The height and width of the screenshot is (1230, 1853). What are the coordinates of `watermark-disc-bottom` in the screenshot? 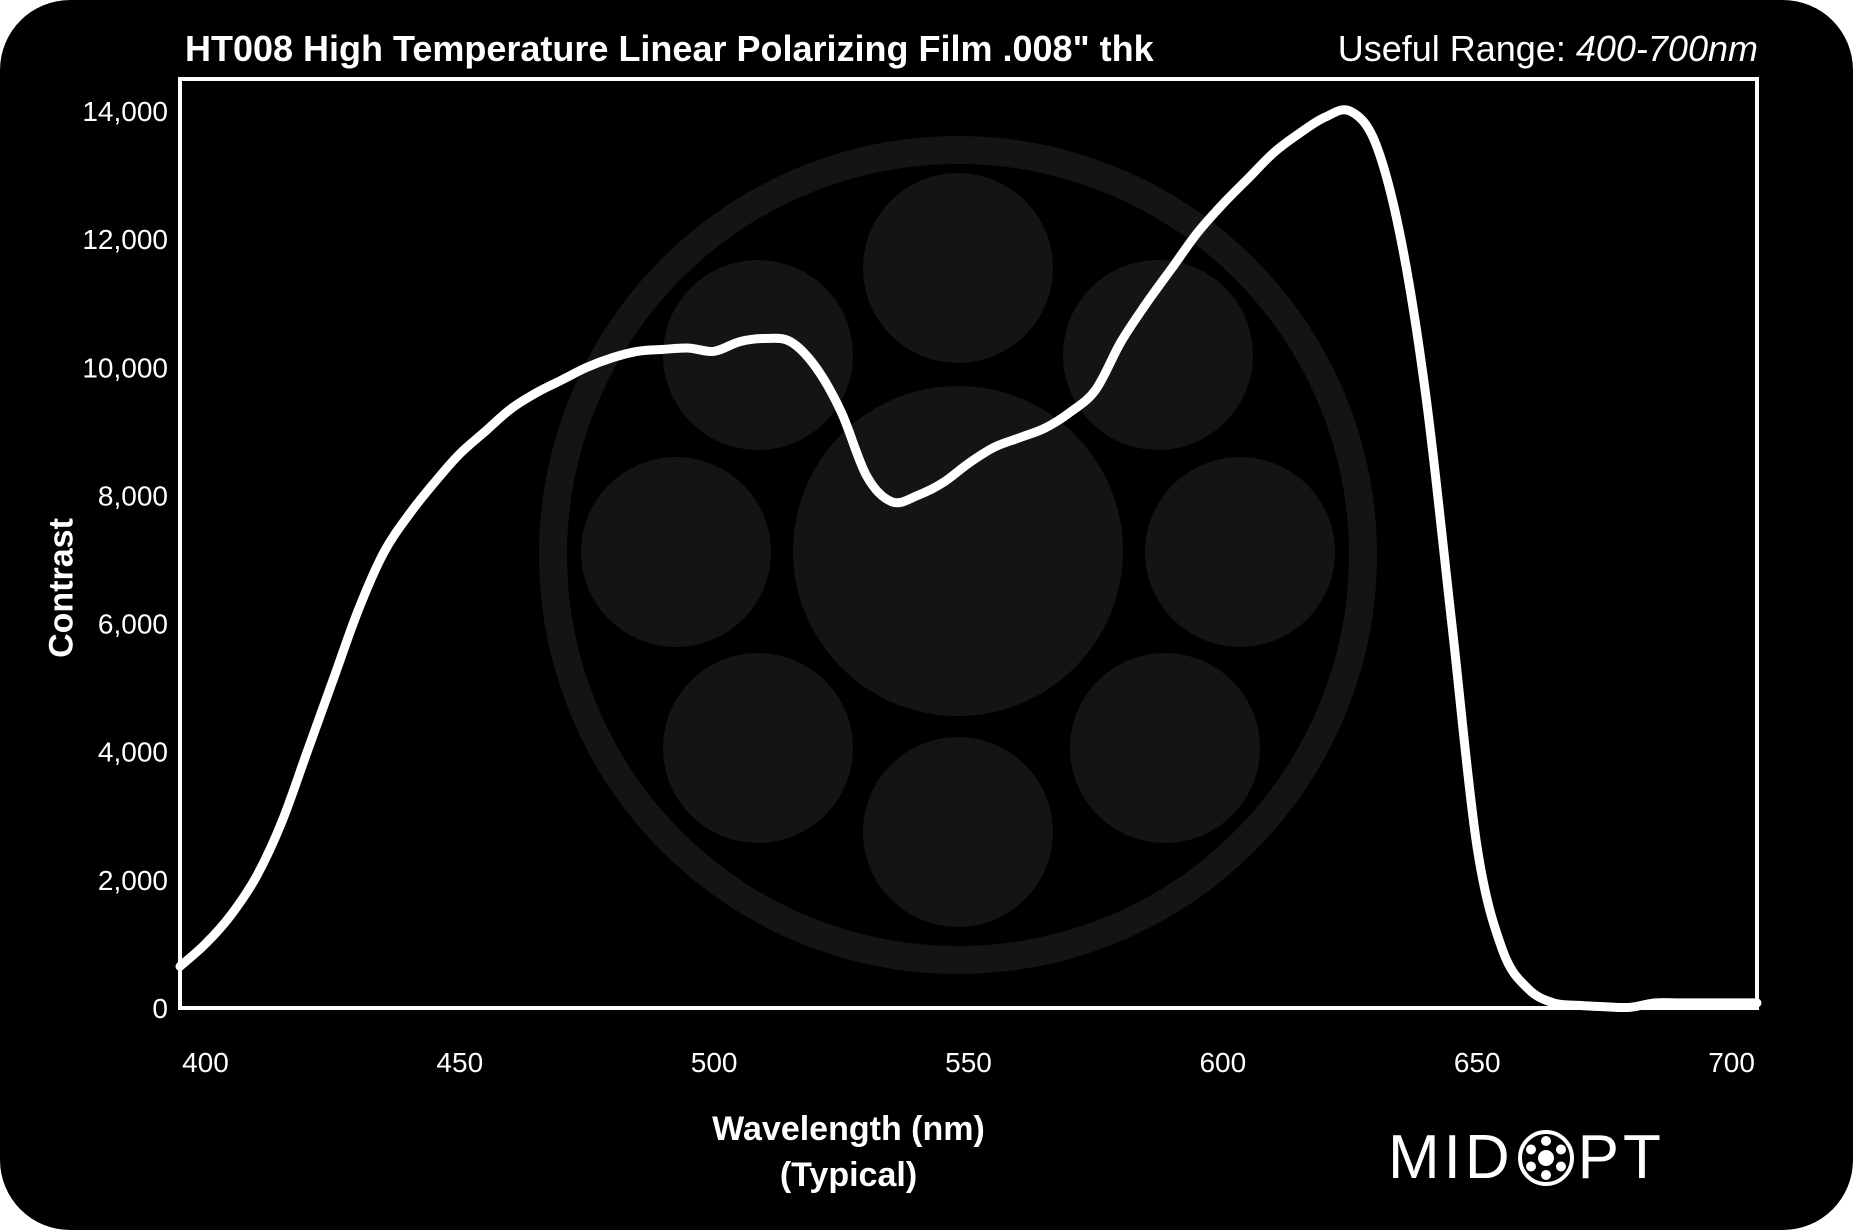 It's located at (958, 832).